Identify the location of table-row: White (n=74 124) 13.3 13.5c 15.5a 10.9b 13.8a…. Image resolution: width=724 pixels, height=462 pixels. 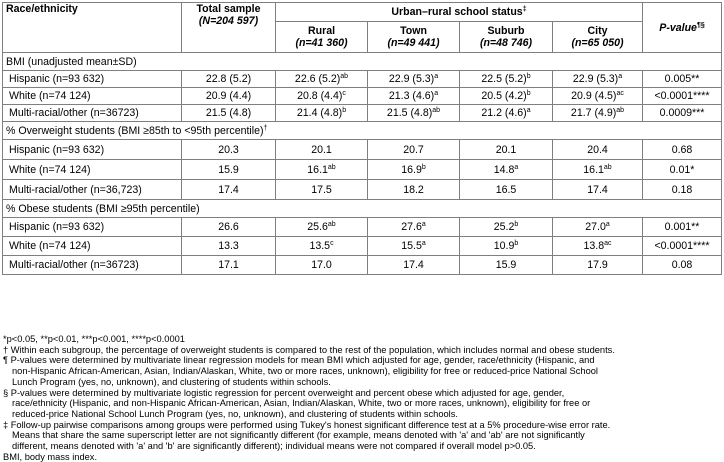
(362, 246).